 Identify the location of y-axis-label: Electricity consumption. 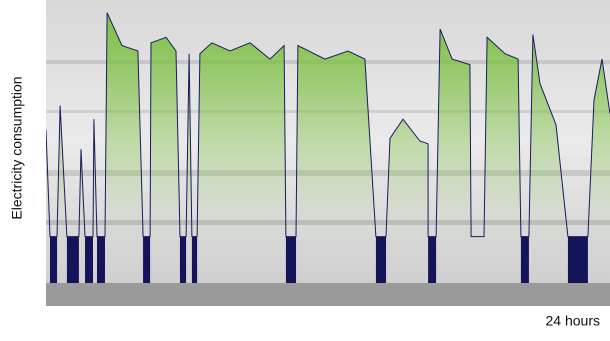
(17, 147).